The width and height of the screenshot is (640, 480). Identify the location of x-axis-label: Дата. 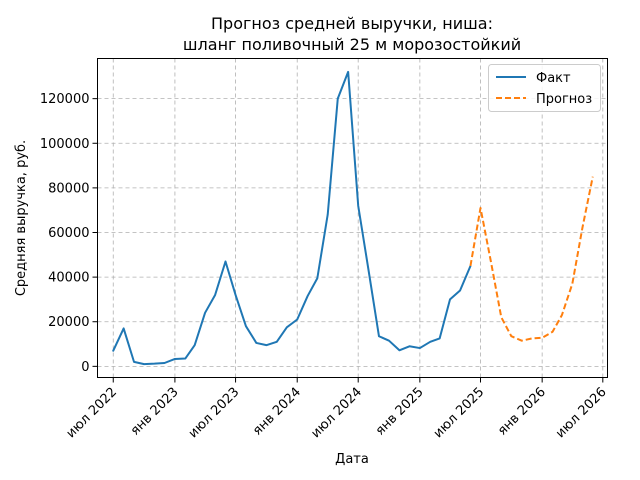
(352, 459).